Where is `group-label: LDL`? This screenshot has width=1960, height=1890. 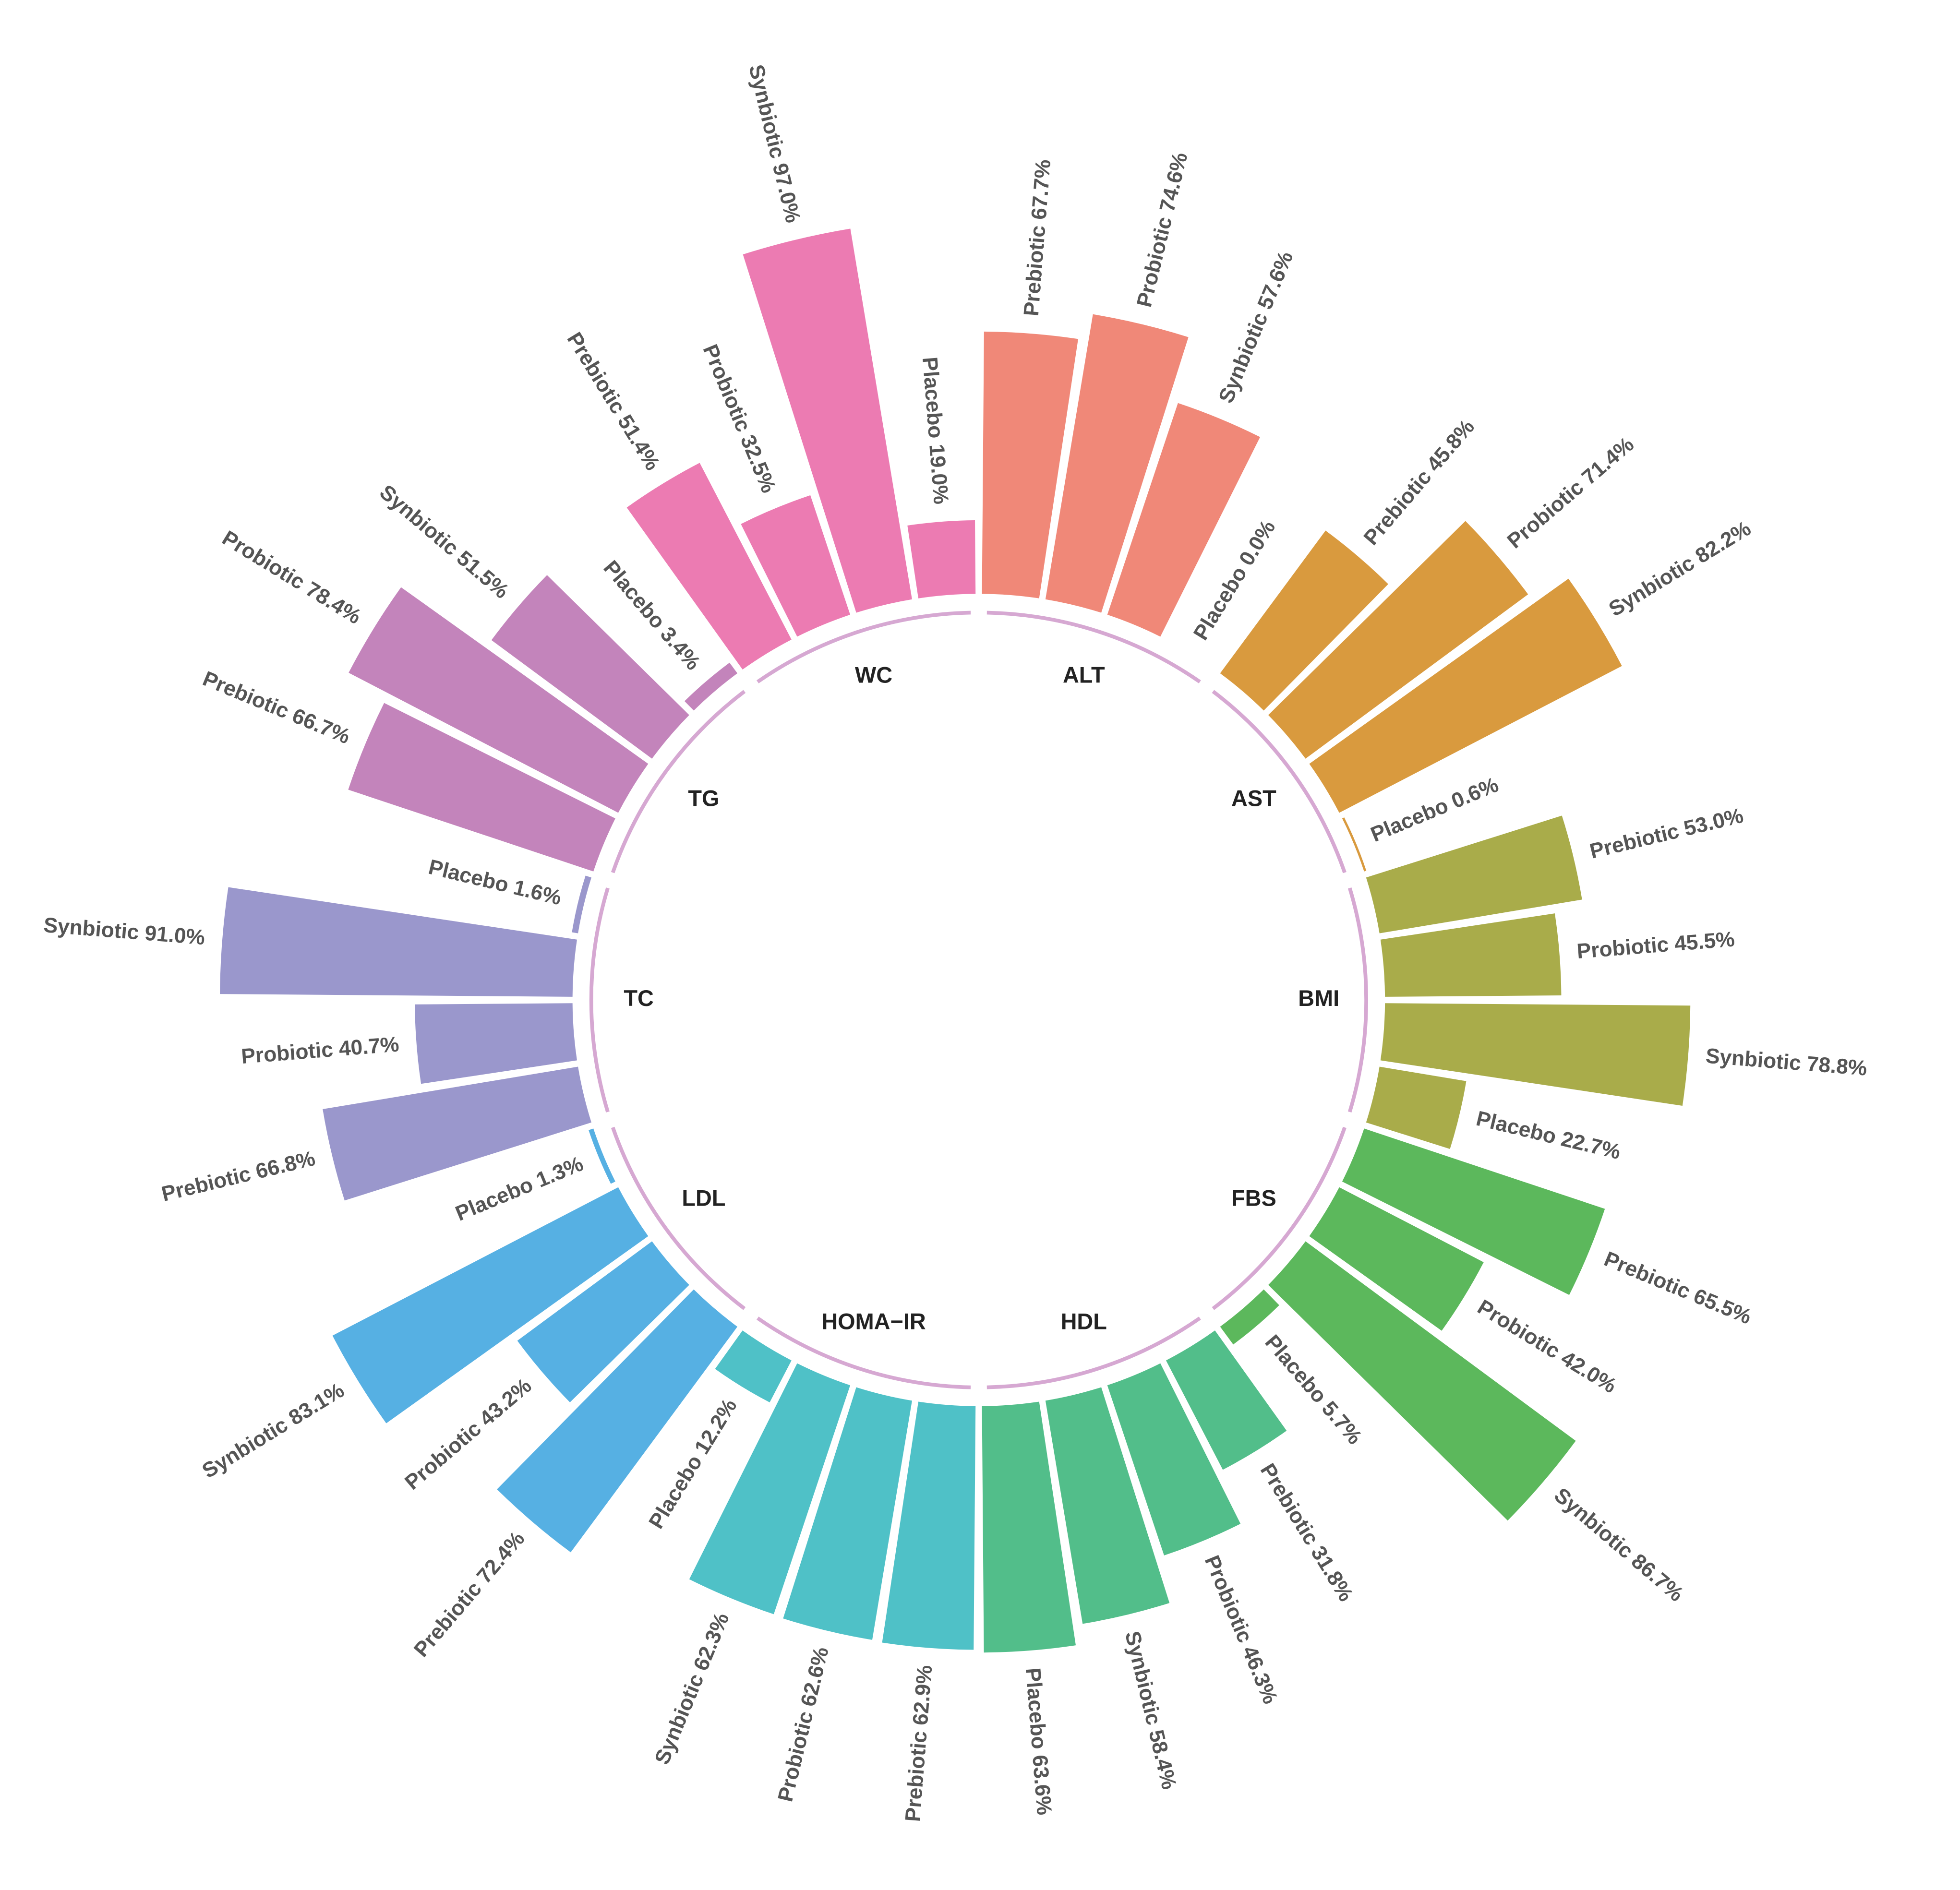
group-label: LDL is located at coordinates (703, 1197).